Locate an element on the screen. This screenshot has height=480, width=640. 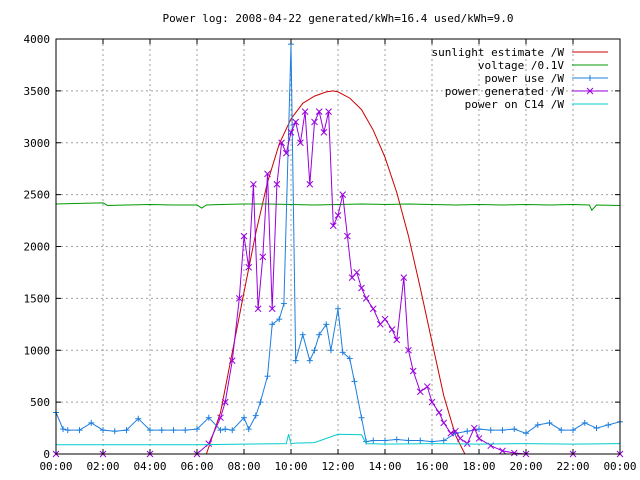
legend-label-voltage-0-1v: voltage /0.1V is located at coordinates (521, 65).